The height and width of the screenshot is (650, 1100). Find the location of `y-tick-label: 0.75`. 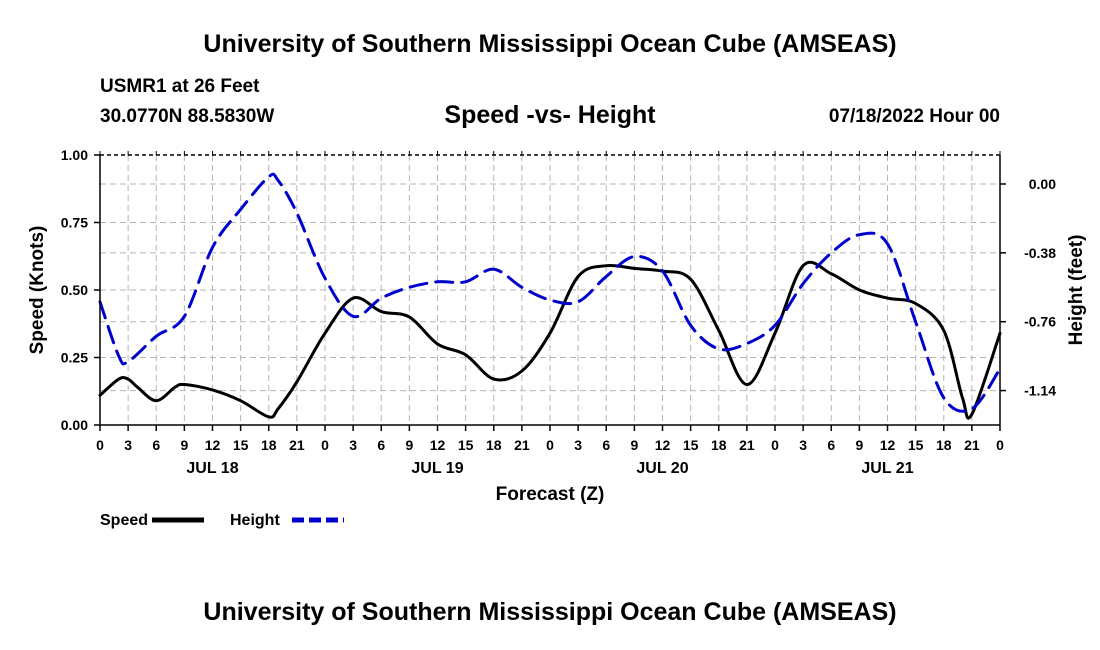

y-tick-label: 0.75 is located at coordinates (74, 223).